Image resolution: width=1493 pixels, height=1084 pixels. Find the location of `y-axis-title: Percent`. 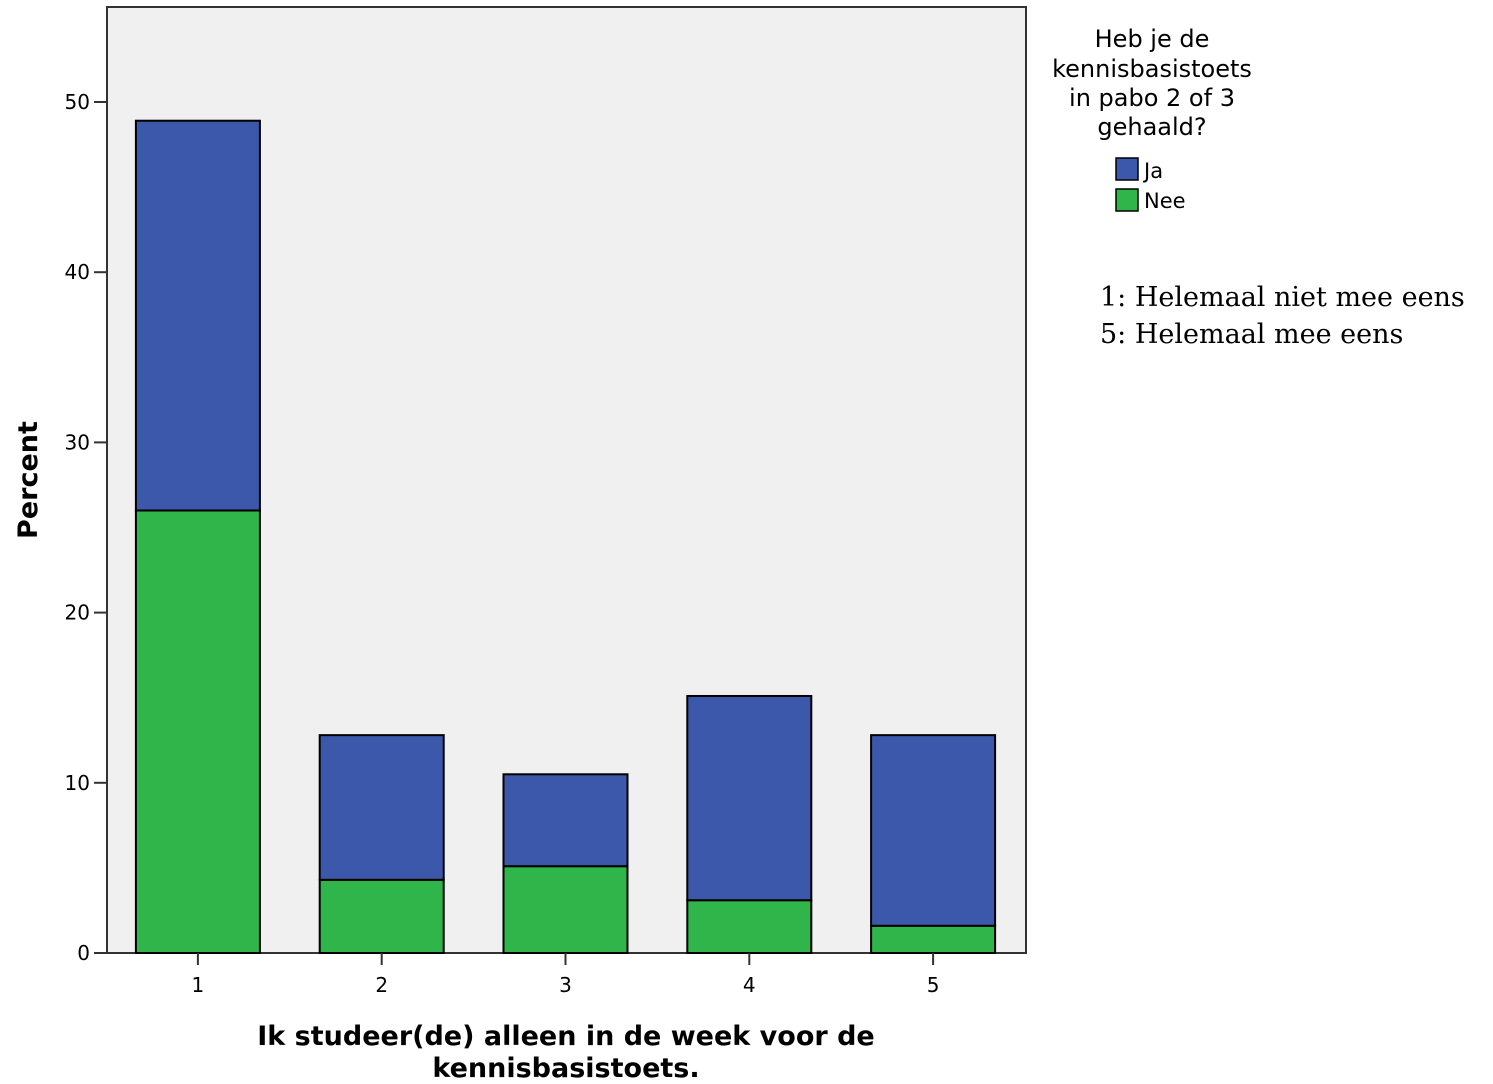

y-axis-title: Percent is located at coordinates (28, 480).